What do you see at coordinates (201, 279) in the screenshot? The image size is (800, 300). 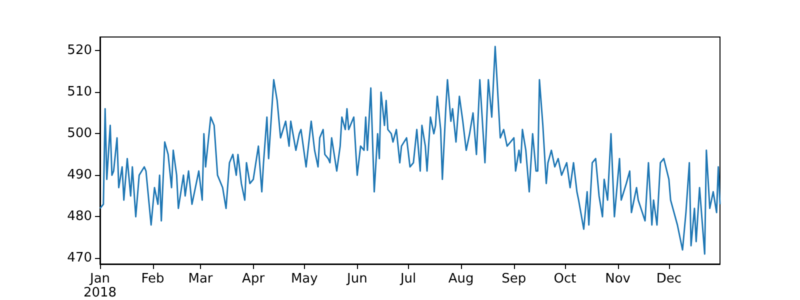 I see `x-tick-label: Mar` at bounding box center [201, 279].